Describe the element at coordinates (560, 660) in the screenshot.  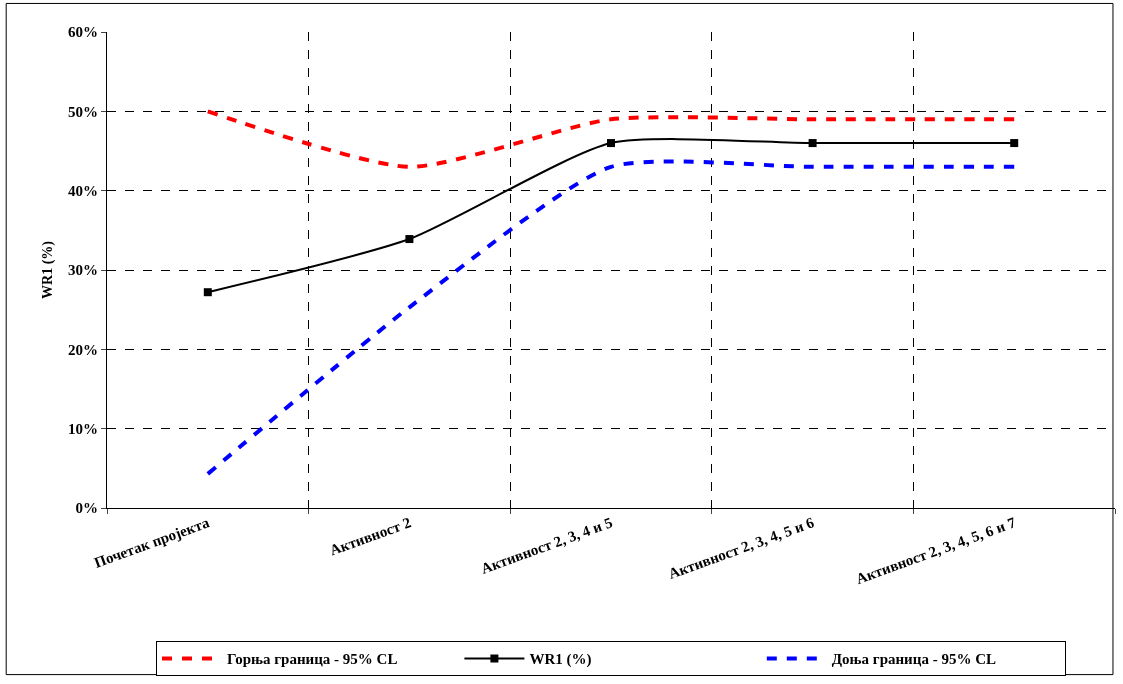
I see `legend-label: WR1 (%)` at that location.